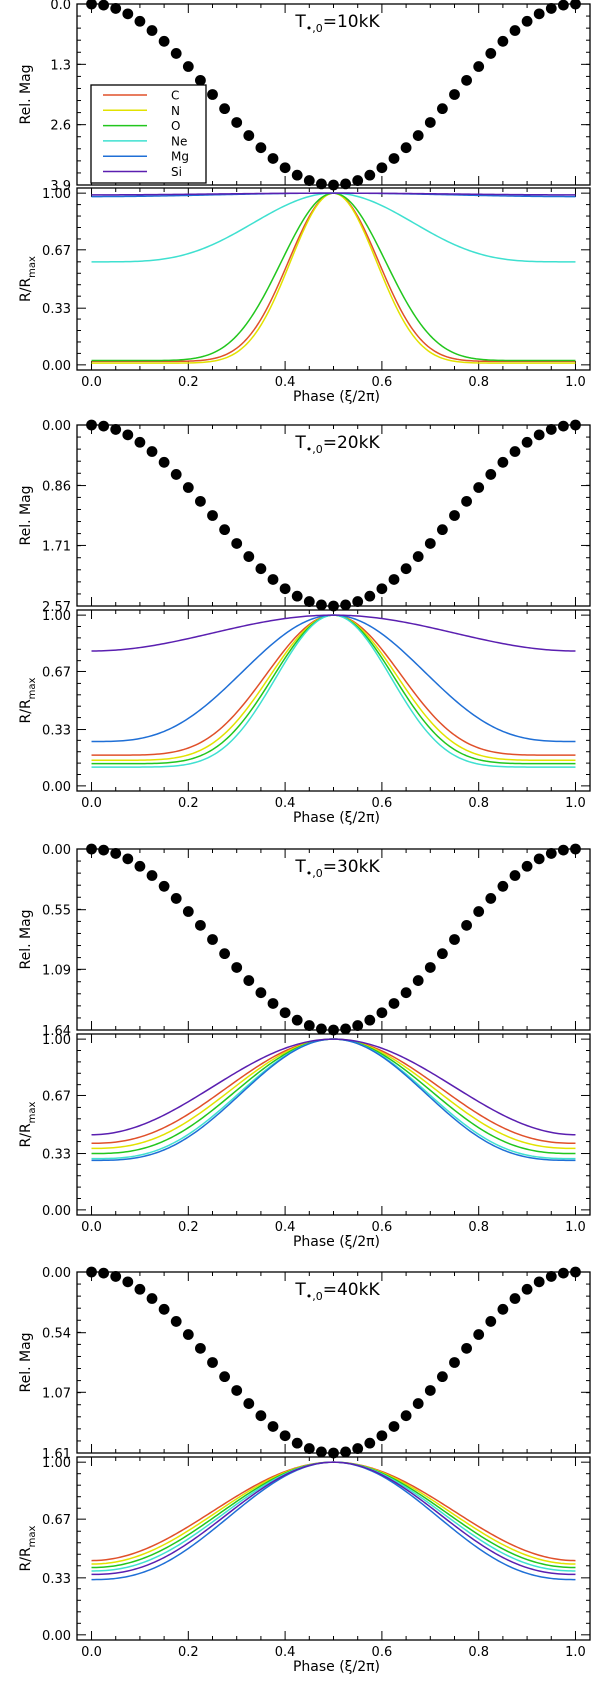 The image size is (600, 1688). I want to click on legend-label-c: C, so click(175, 96).